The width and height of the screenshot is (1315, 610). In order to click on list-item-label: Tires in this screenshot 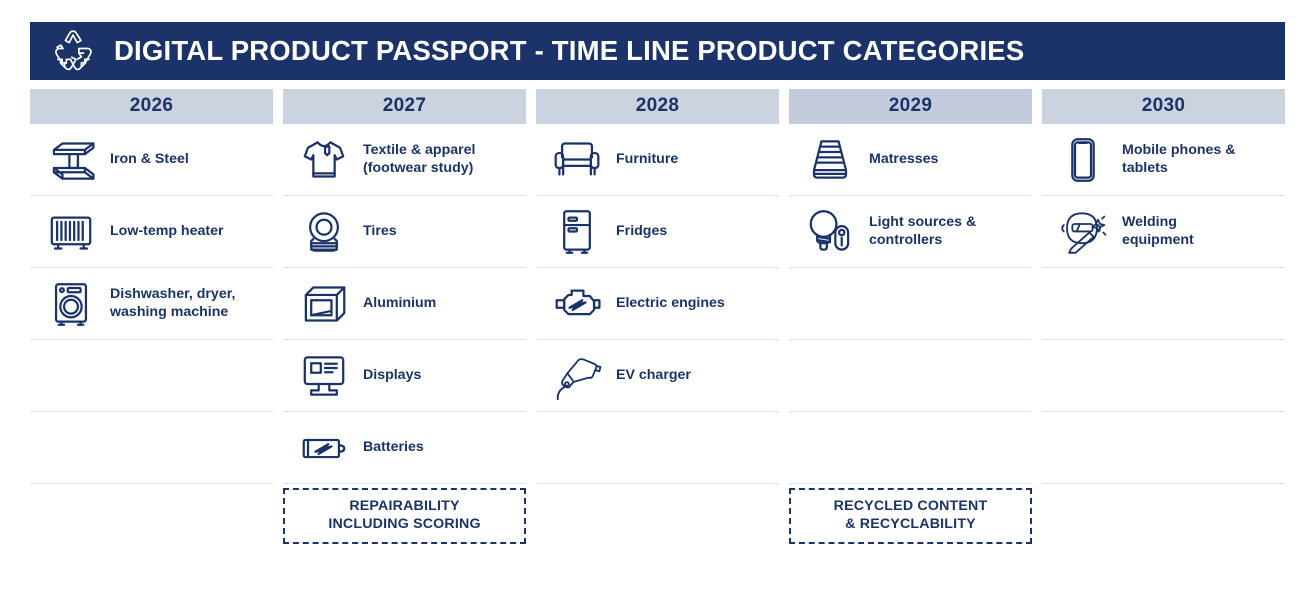, I will do `click(380, 230)`.